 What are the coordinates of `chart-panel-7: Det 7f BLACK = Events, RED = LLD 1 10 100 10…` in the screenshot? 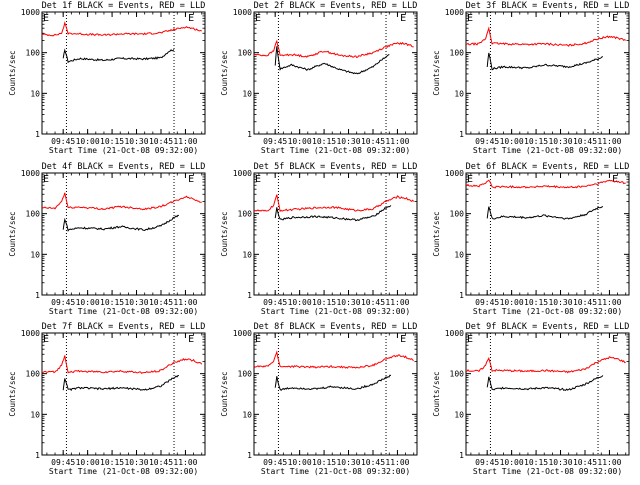 It's located at (107, 399).